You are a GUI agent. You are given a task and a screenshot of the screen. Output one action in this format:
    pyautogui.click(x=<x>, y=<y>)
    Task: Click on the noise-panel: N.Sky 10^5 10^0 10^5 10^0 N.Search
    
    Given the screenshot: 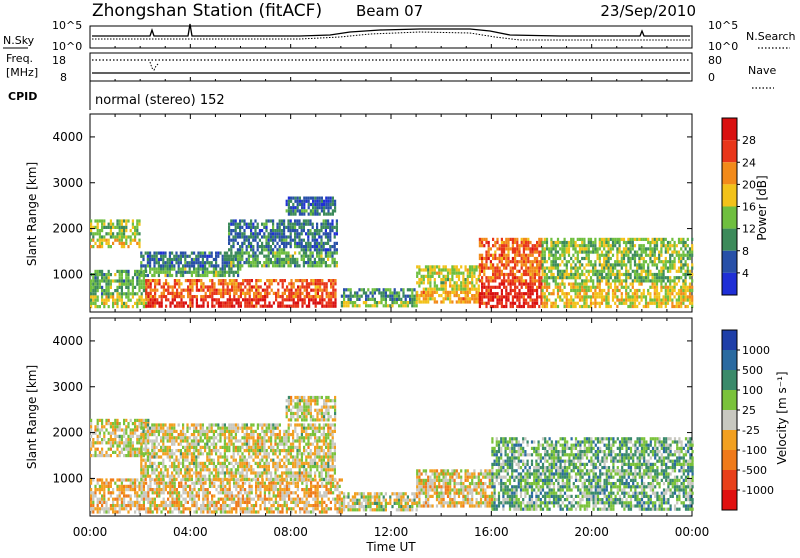 What is the action you would take?
    pyautogui.click(x=399, y=36)
    